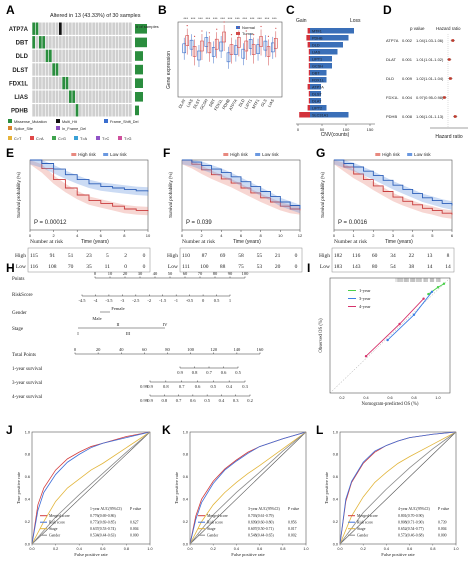  What do you see at coordinates (222, 400) in the screenshot?
I see `surv4-tick-label: 0.4` at bounding box center [222, 400].